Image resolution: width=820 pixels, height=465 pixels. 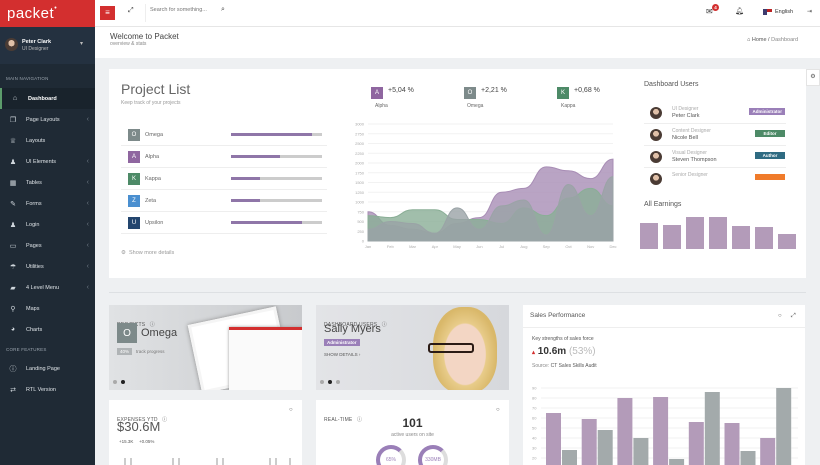 I want to click on stat-kappa: K +0,68 % Kappa, so click(x=587, y=95).